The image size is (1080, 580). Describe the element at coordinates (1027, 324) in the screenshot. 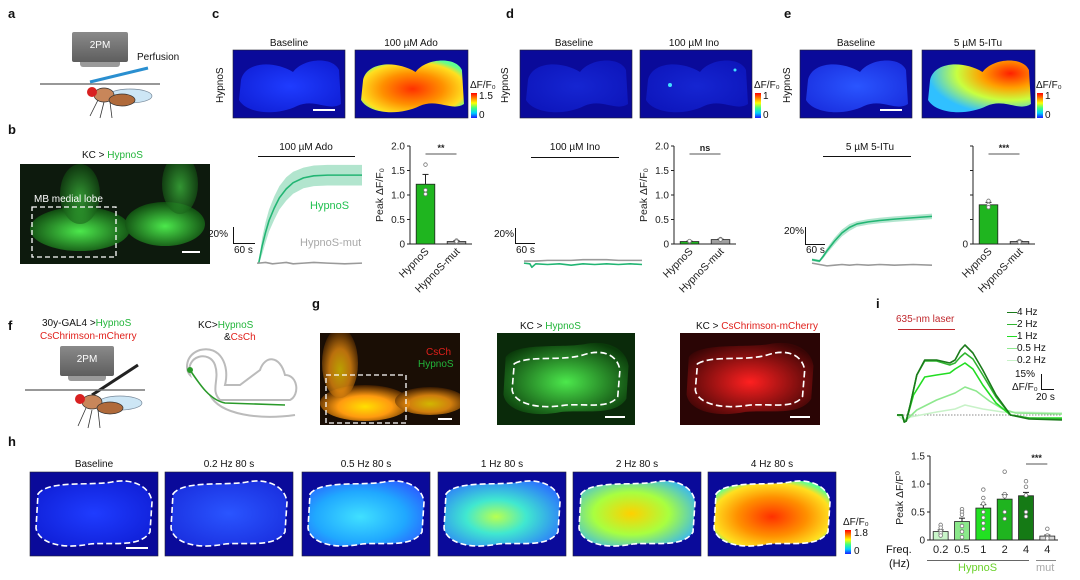

I see `legend-label: 2 Hz` at that location.